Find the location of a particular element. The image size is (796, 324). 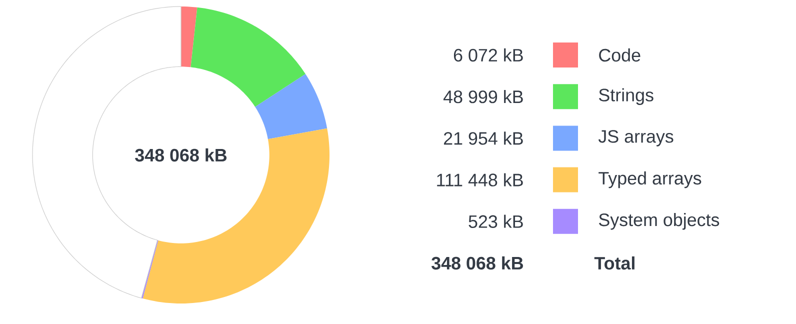

data-label: 111 448 kB is located at coordinates (480, 179).